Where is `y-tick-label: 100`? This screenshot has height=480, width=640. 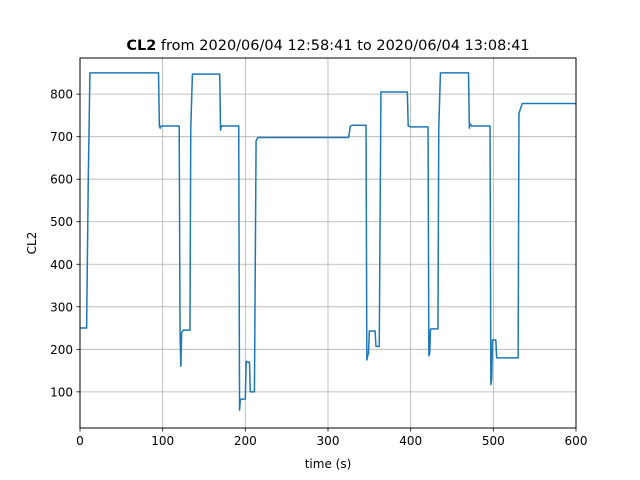
y-tick-label: 100 is located at coordinates (61, 392).